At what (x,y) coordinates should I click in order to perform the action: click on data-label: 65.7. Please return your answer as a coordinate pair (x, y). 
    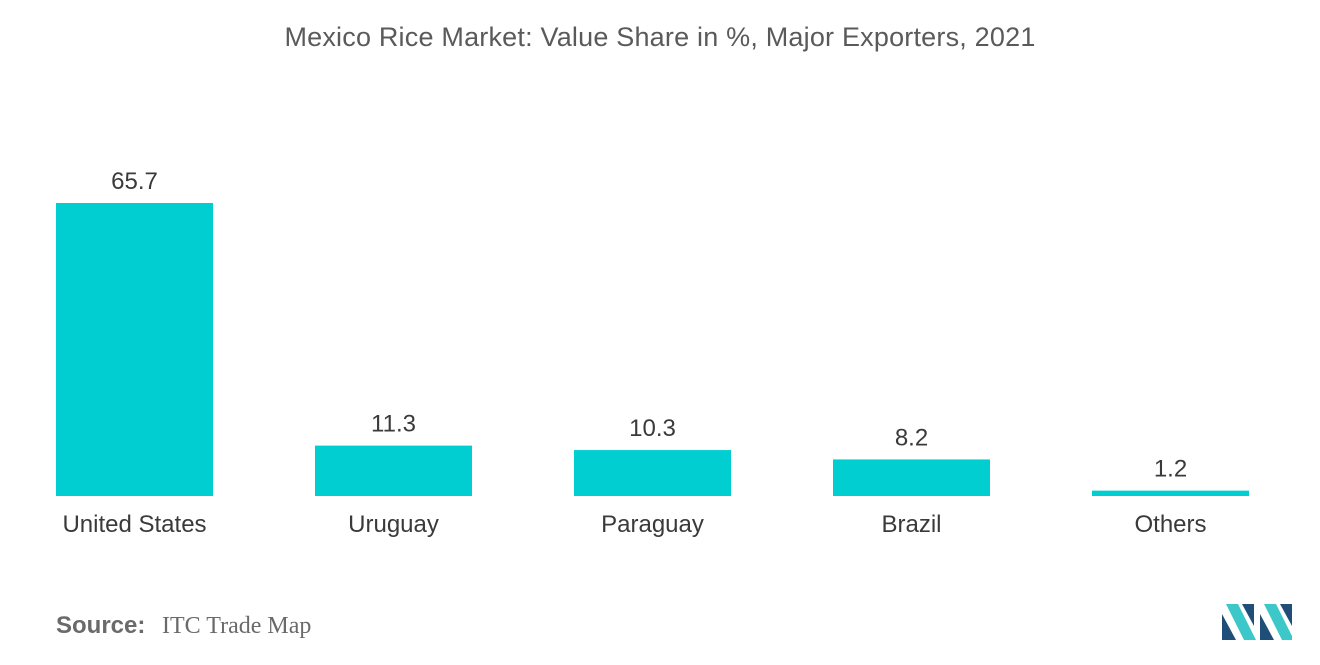
    Looking at the image, I should click on (134, 181).